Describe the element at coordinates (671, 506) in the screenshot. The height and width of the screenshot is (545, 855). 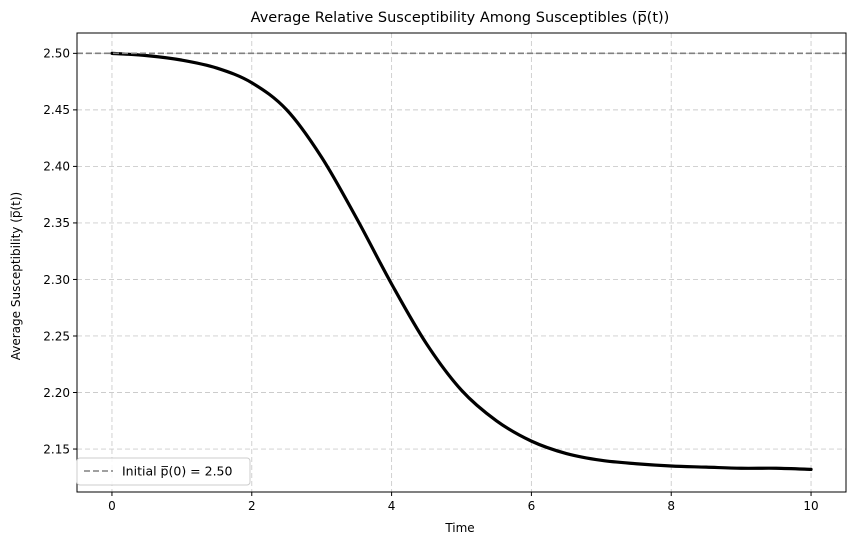
I see `x-tick-label: 8` at that location.